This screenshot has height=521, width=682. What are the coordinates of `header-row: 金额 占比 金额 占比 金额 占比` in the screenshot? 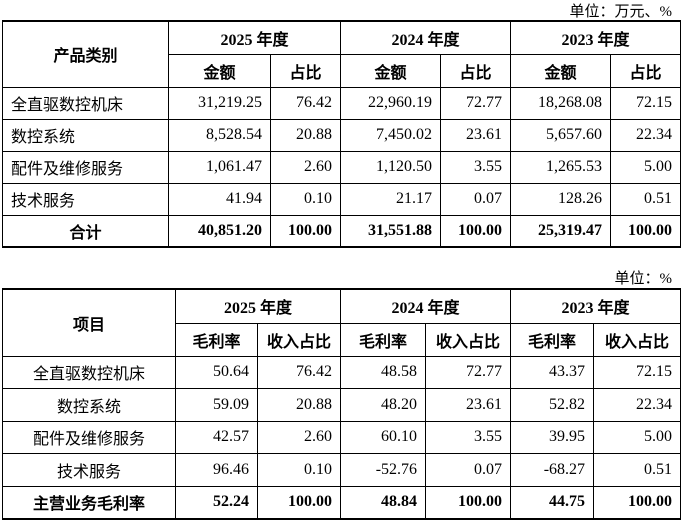 It's located at (342, 70).